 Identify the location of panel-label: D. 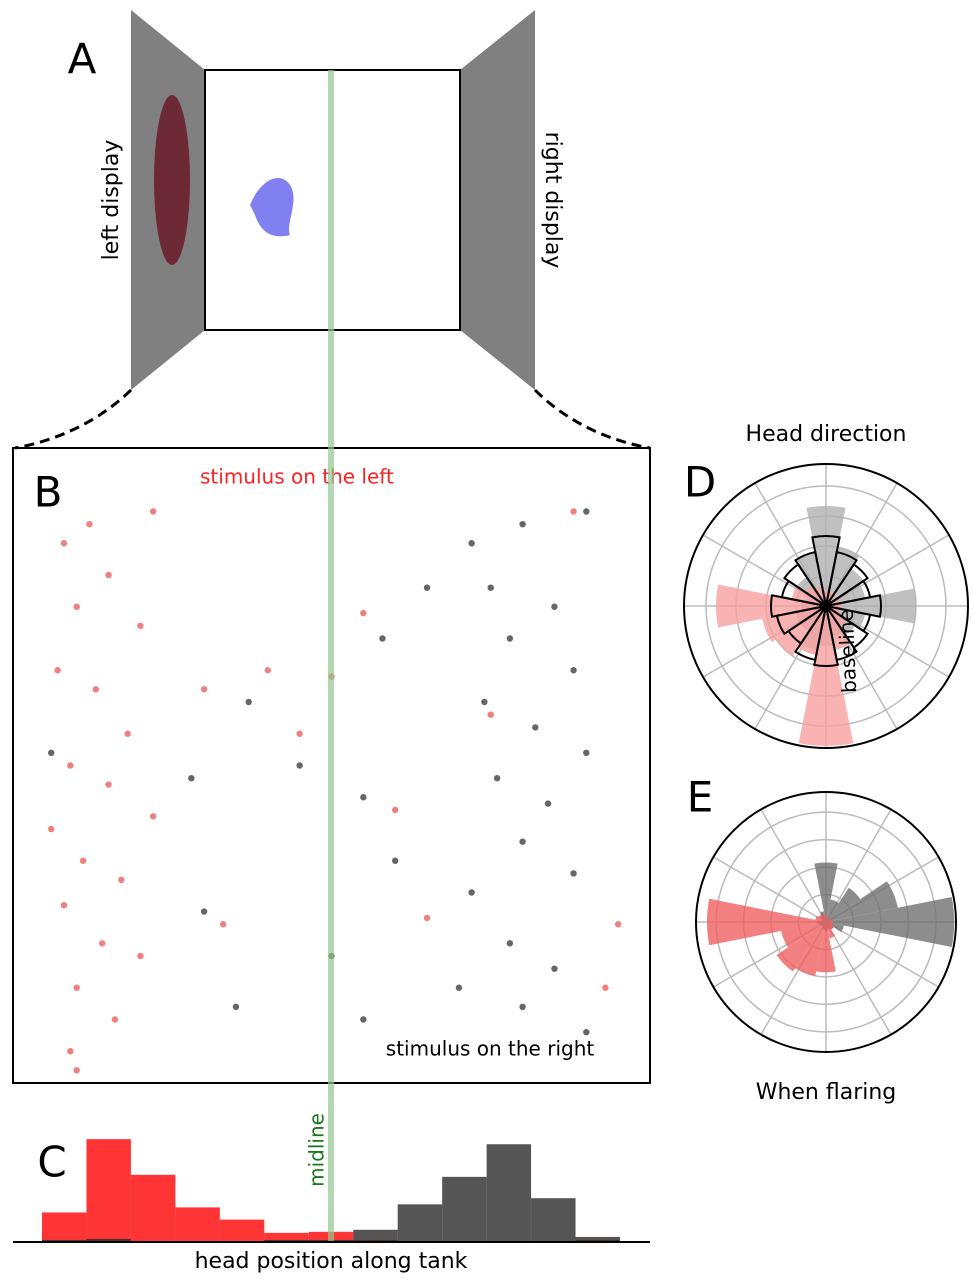
(700, 482).